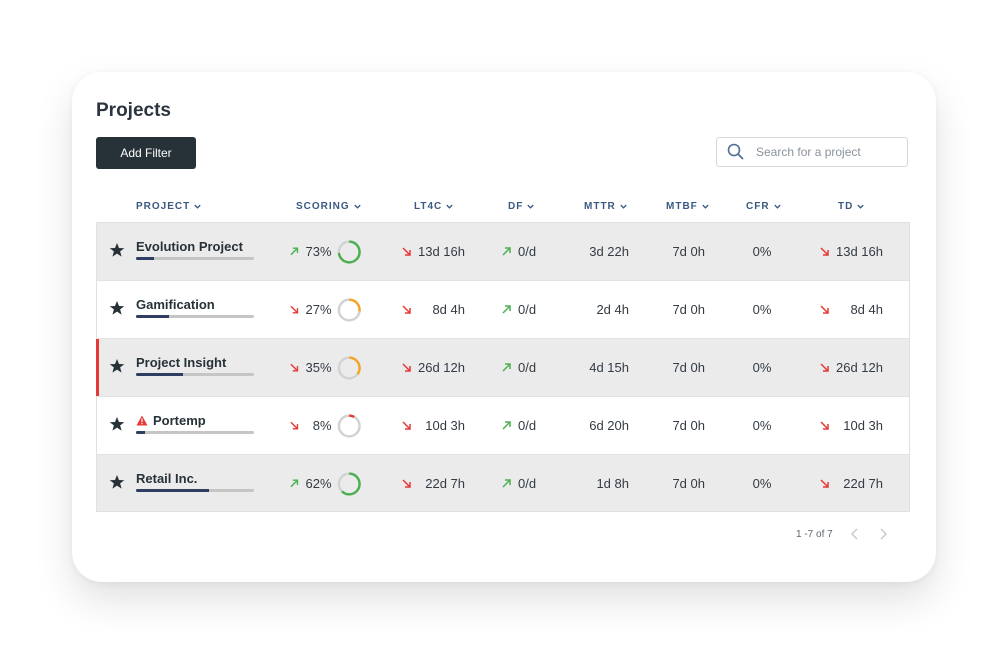 Image resolution: width=1000 pixels, height=661 pixels. Describe the element at coordinates (169, 206) in the screenshot. I see `column-header-project: PROJECT` at that location.